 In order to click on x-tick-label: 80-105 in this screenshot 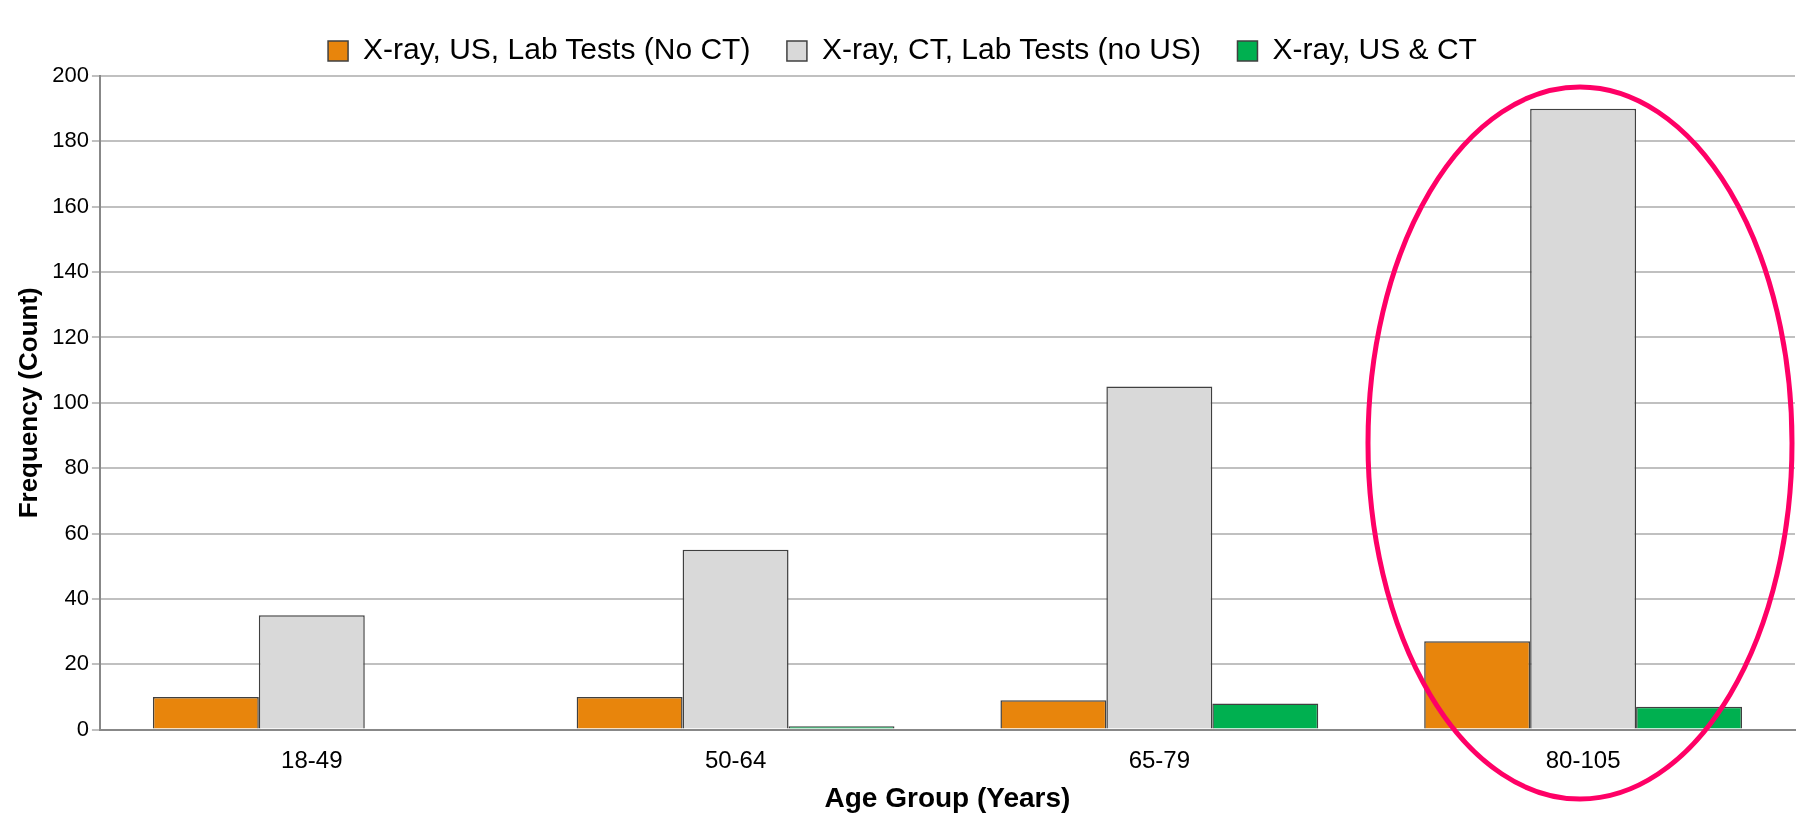, I will do `click(1583, 759)`.